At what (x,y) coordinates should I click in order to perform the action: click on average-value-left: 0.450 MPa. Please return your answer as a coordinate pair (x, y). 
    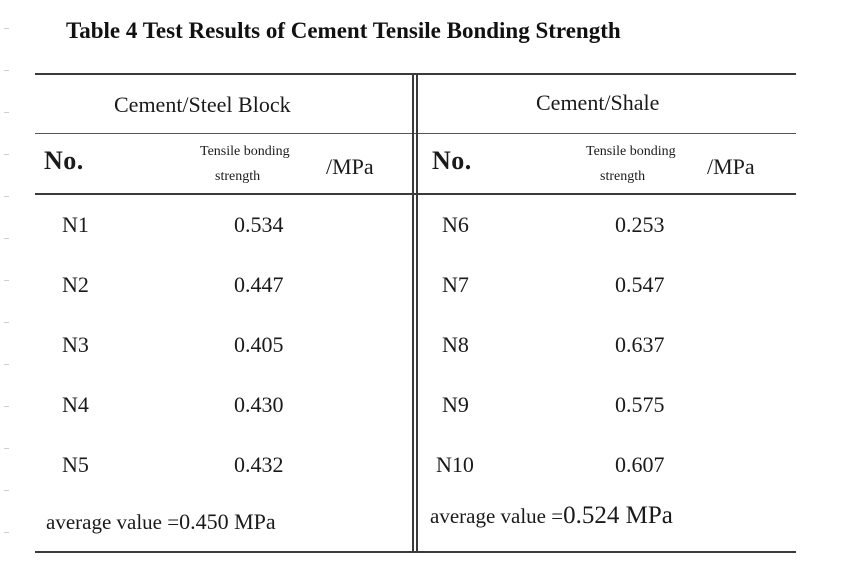
    Looking at the image, I should click on (227, 521).